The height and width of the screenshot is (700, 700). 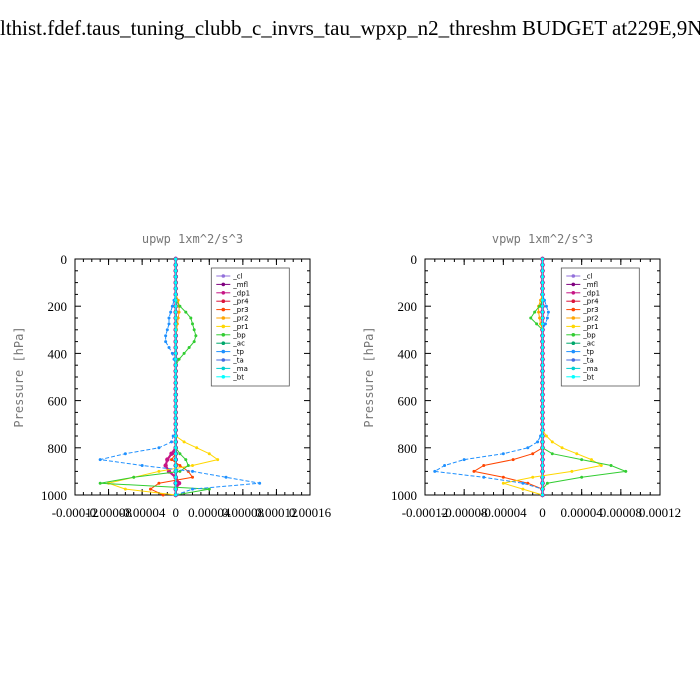 What do you see at coordinates (241, 293) in the screenshot?
I see `legend-entry-dp1: _dp1` at bounding box center [241, 293].